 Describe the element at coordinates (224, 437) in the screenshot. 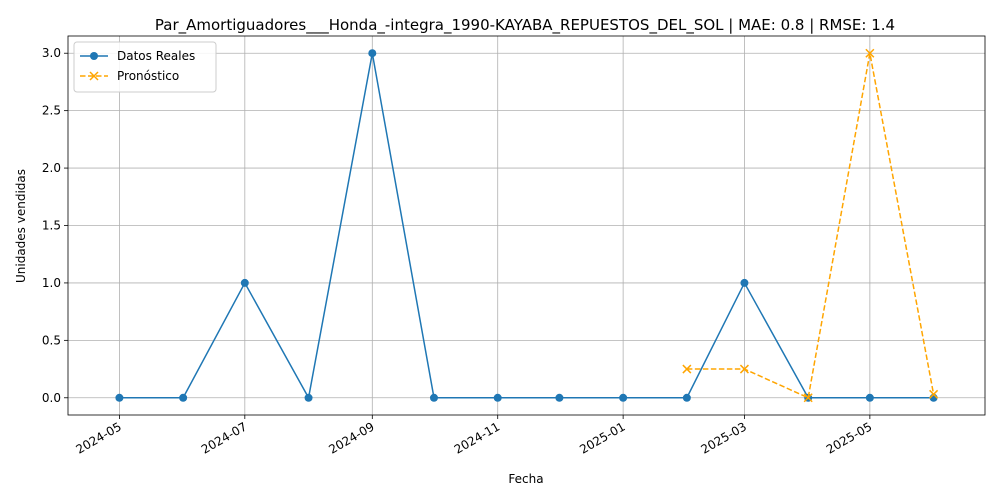

I see `x-tick-label: 2024-07` at that location.